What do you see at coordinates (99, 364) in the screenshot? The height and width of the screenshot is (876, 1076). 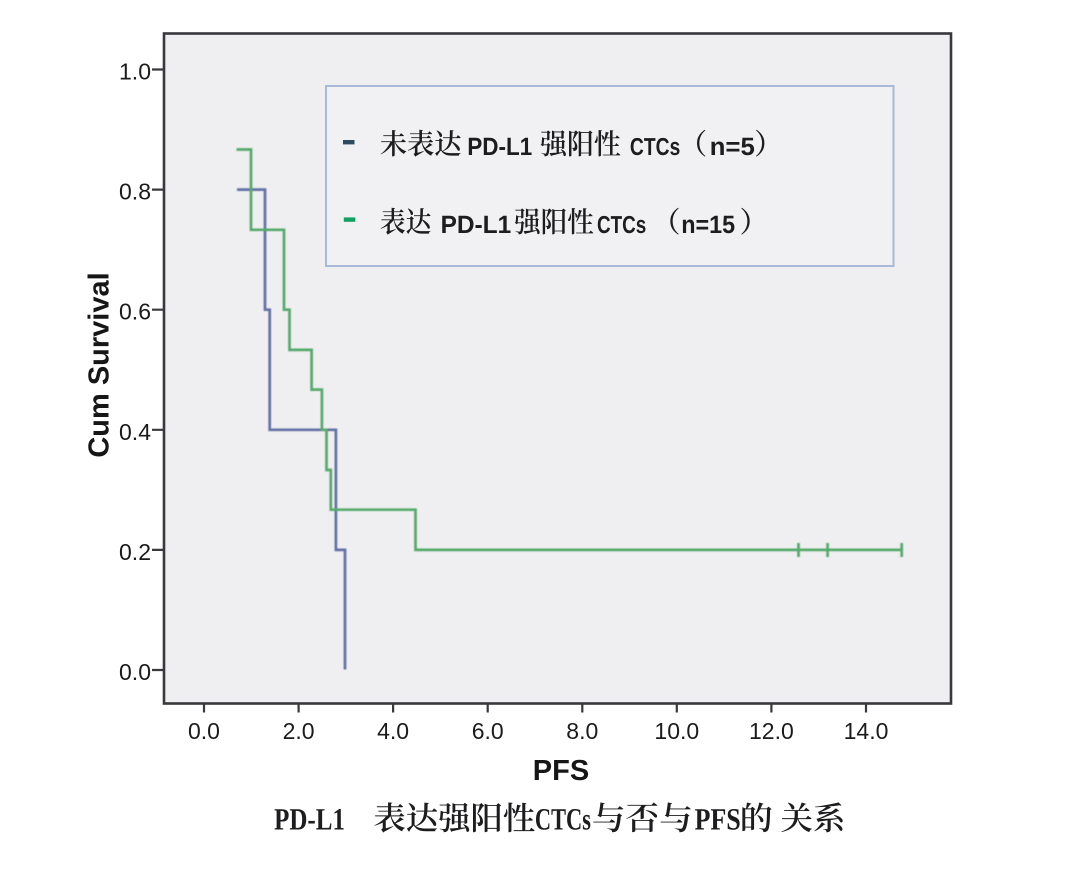 I see `svg-text: Cum Survival` at bounding box center [99, 364].